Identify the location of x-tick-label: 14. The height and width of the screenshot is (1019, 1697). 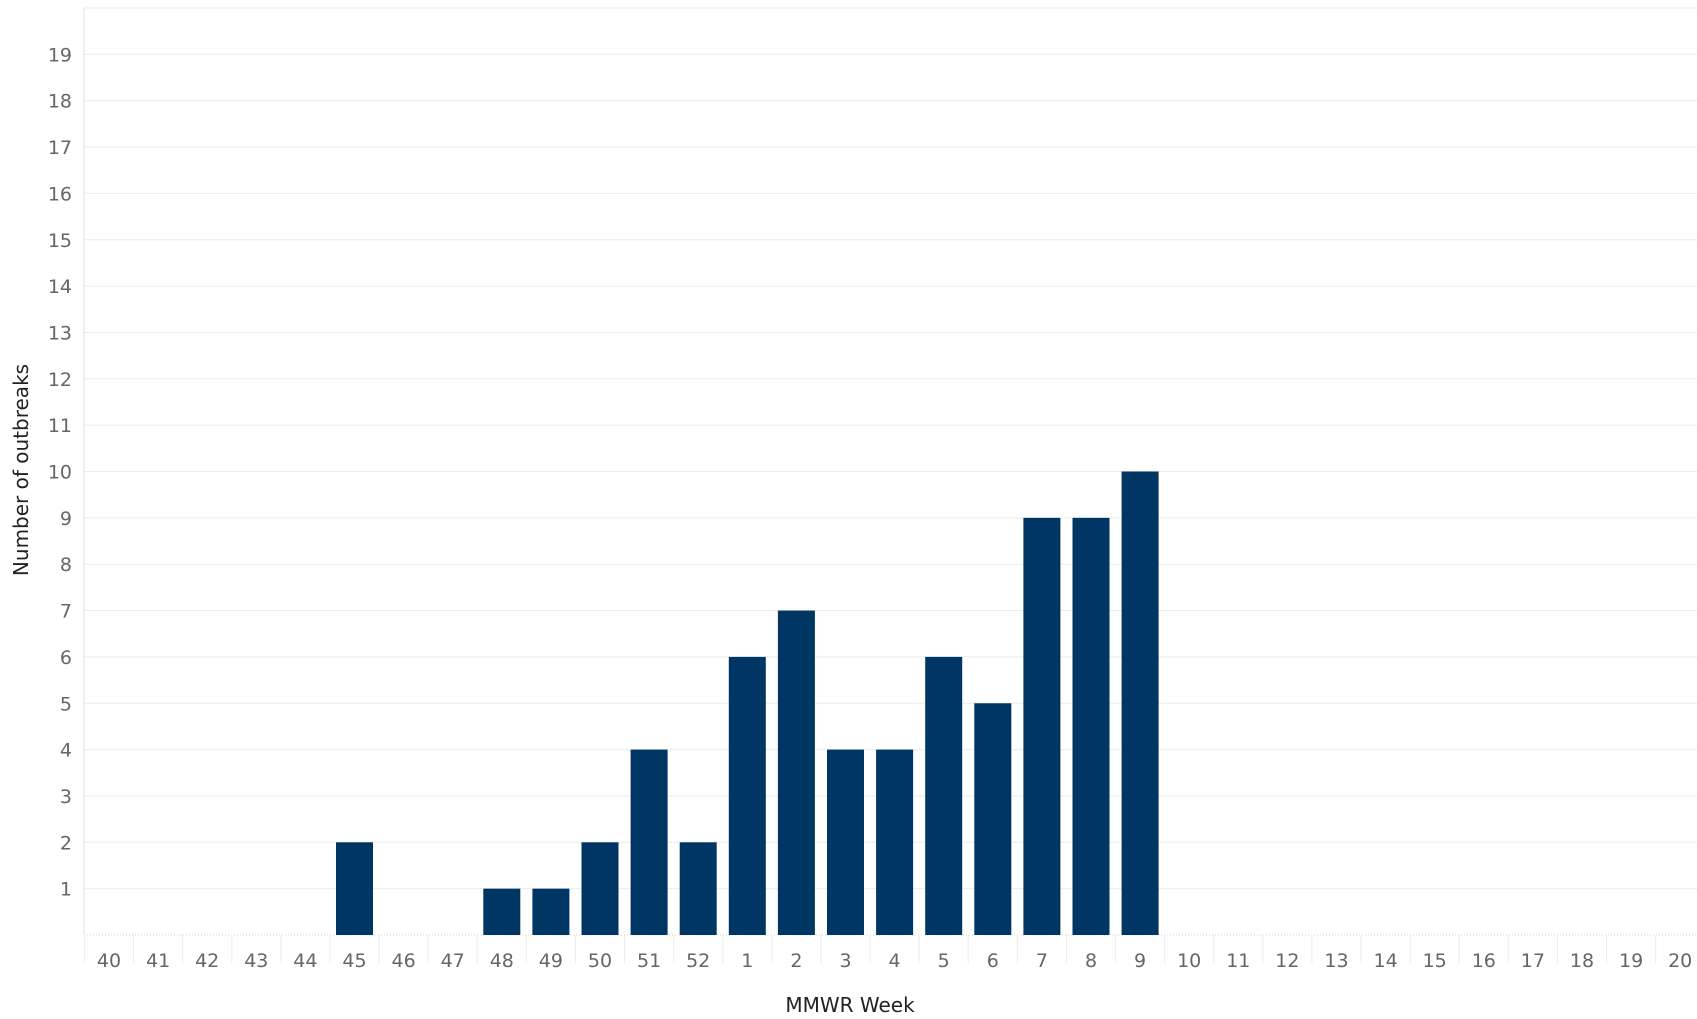
(1386, 961).